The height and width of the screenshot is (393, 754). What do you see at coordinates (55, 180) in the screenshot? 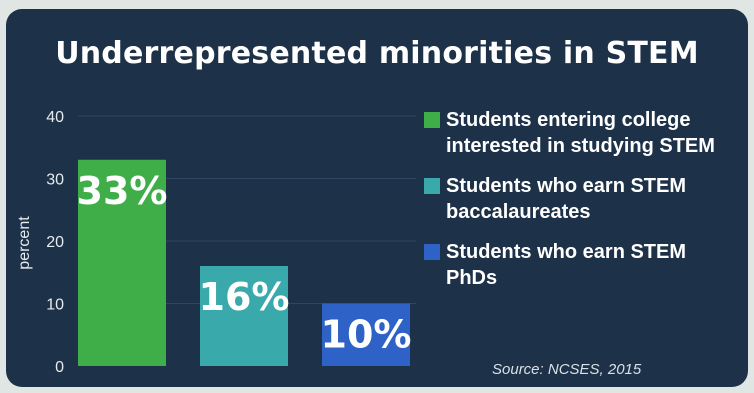
I see `y-tick-label-30: 30` at bounding box center [55, 180].